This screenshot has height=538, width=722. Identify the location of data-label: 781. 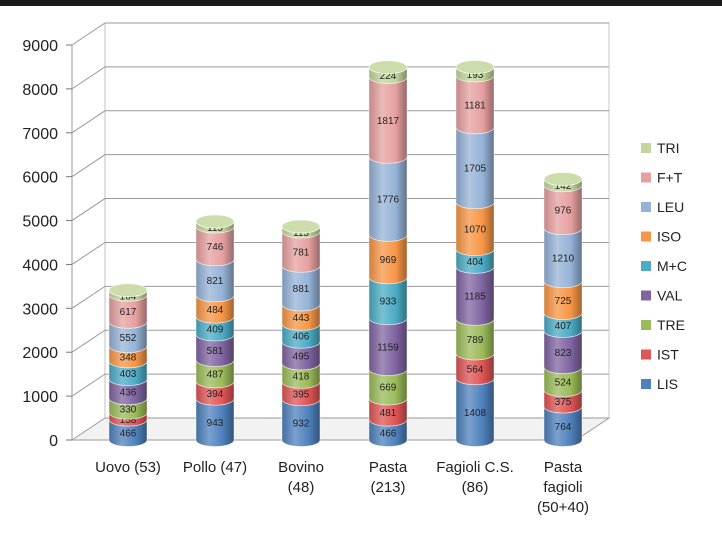
(301, 253).